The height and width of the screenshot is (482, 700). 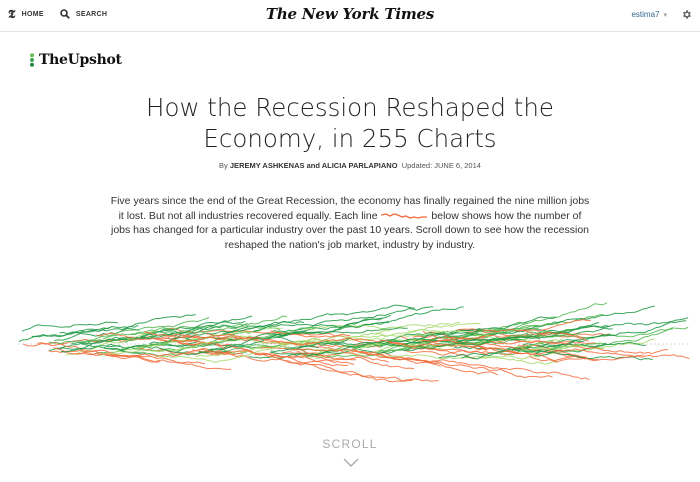 I want to click on search-label: SEARCH, so click(x=91, y=14).